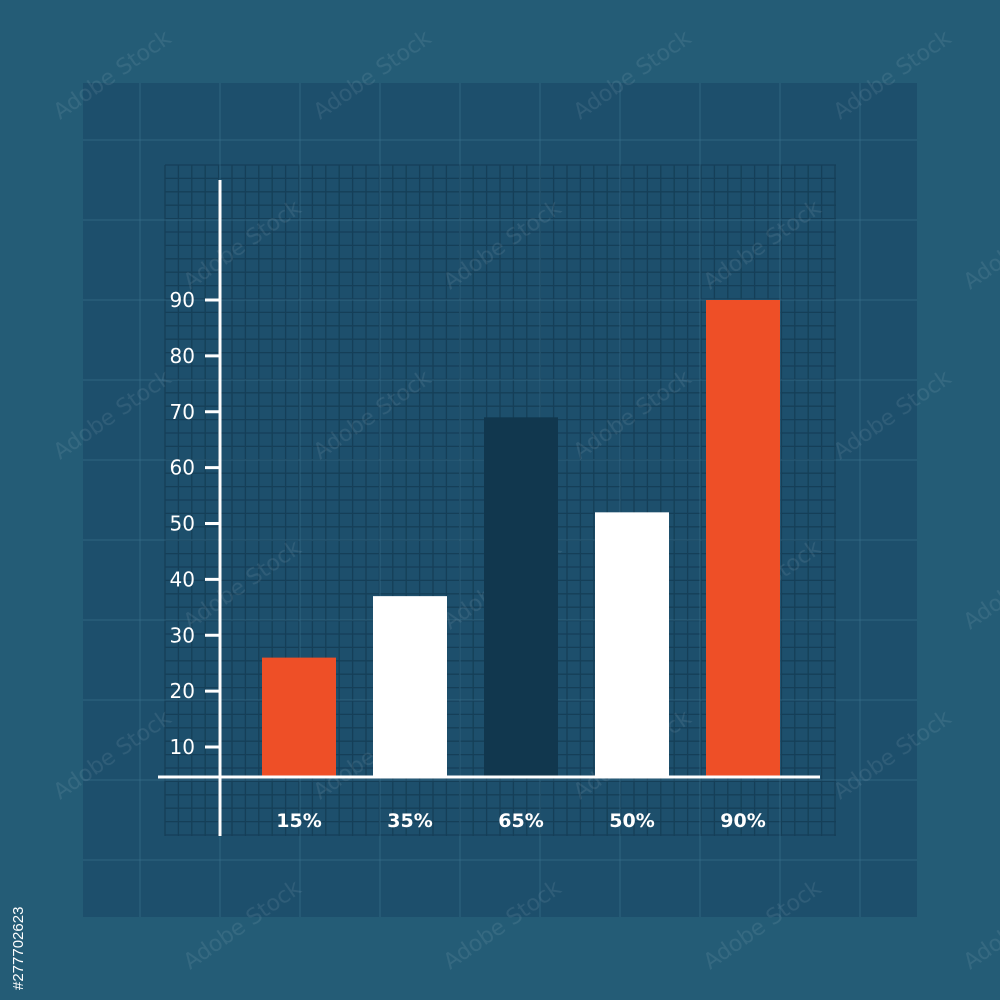 This screenshot has height=1000, width=1000. What do you see at coordinates (182, 635) in the screenshot?
I see `y-tick-label: 30` at bounding box center [182, 635].